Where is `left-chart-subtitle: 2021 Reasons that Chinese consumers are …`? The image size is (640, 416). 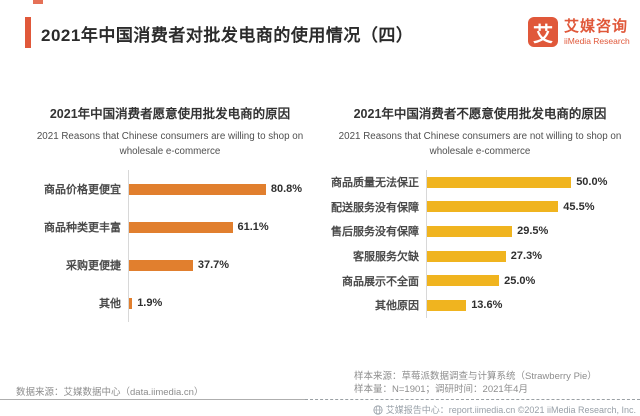
left-chart-subtitle: 2021 Reasons that Chinese consumers are … is located at coordinates (170, 144).